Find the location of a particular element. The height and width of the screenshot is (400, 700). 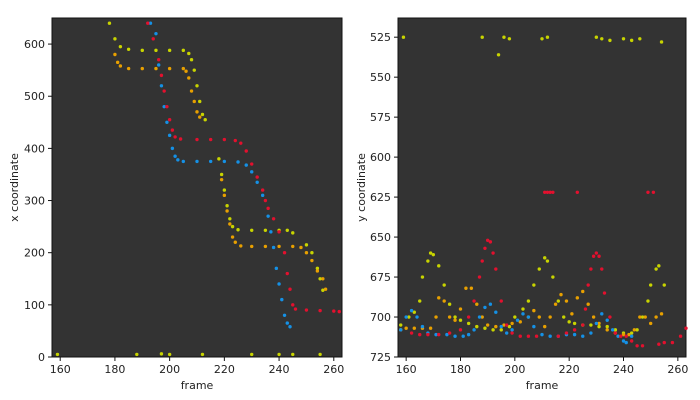

y-tick-label: 675 is located at coordinates (380, 277).